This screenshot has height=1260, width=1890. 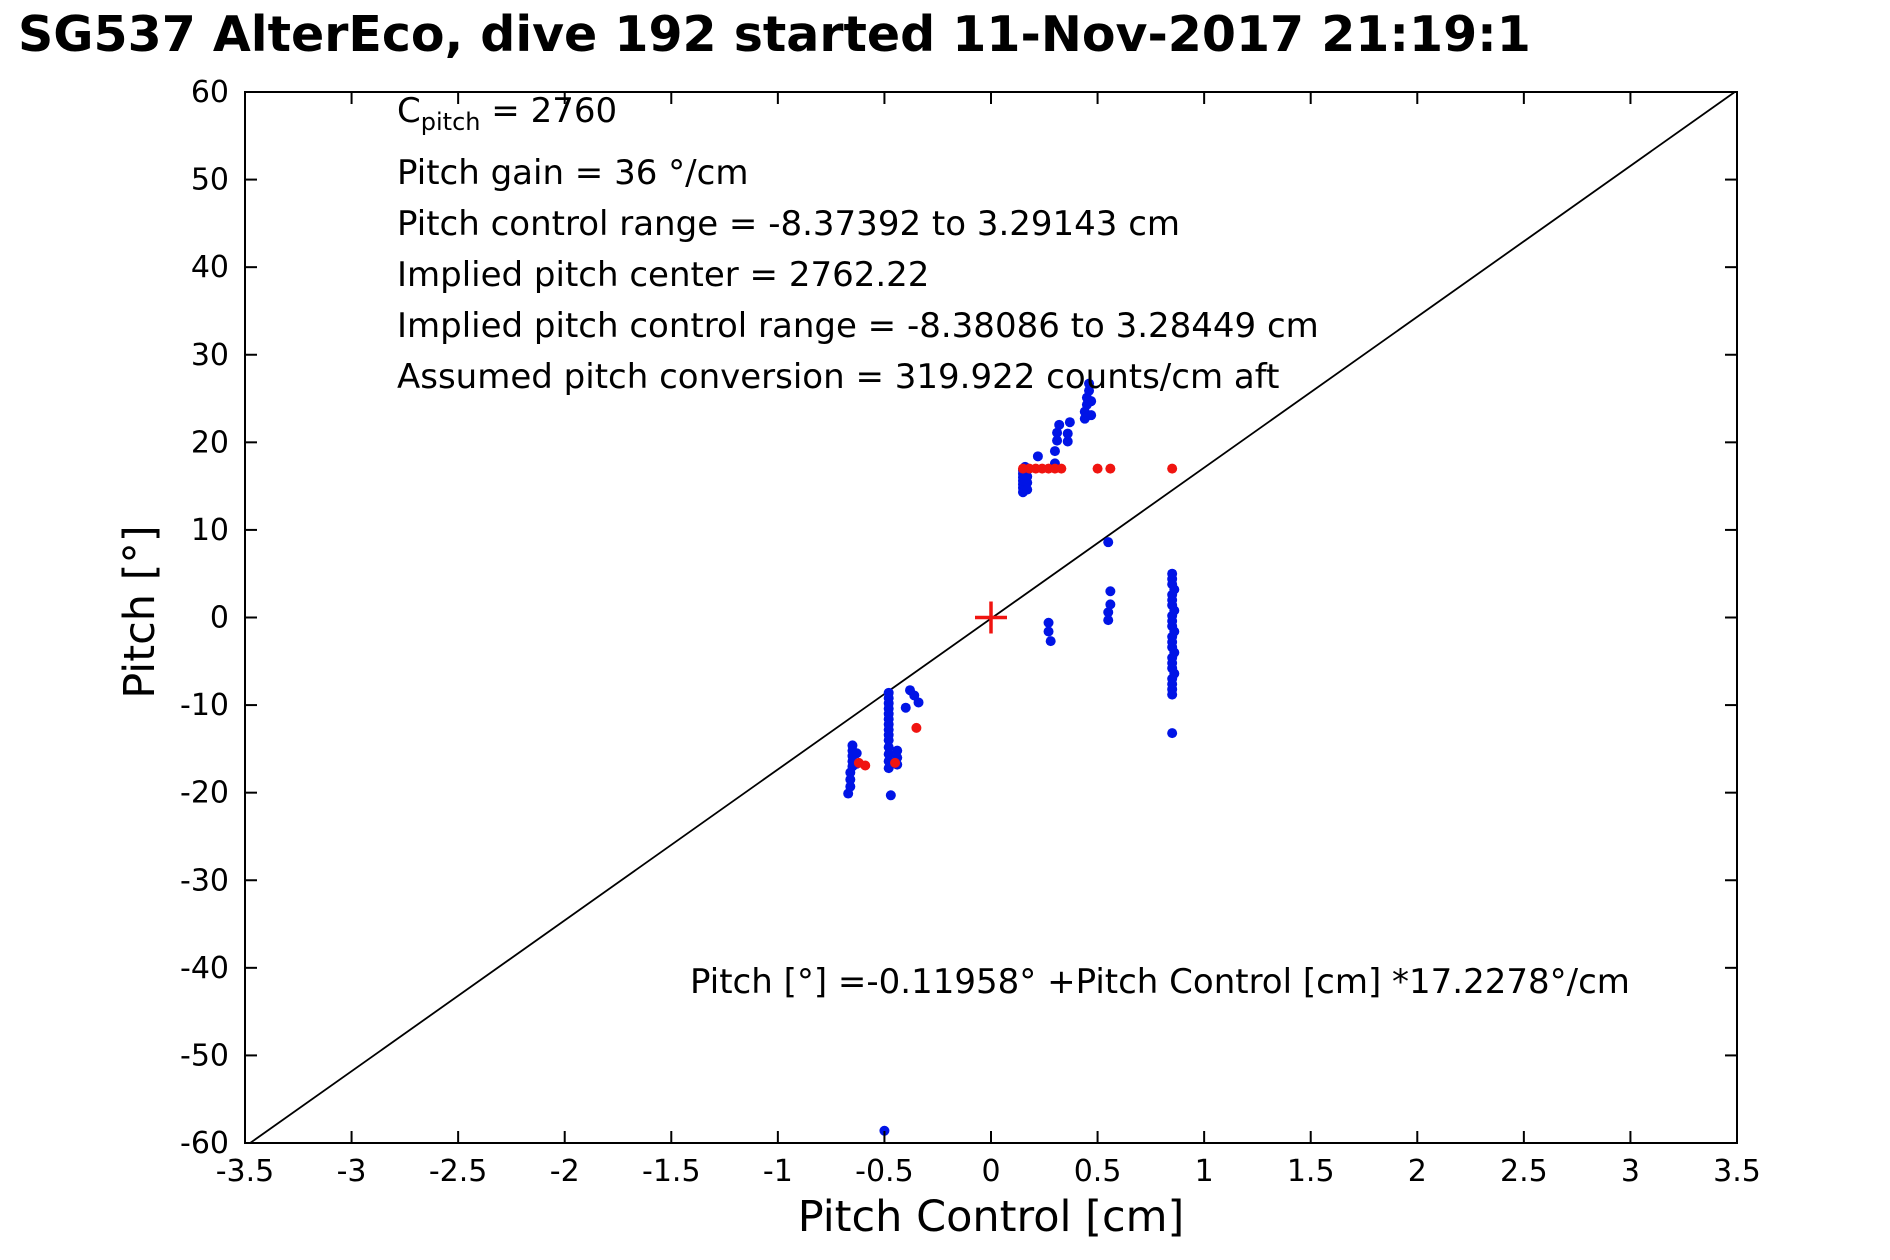 I want to click on x-tick-label: 2, so click(x=1417, y=1171).